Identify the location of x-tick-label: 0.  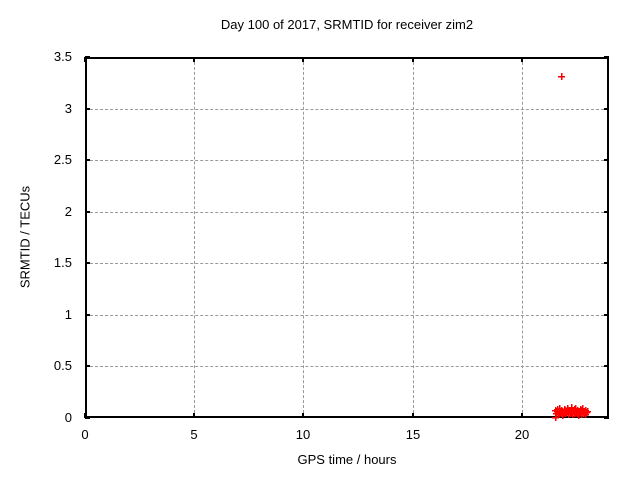
(85, 434).